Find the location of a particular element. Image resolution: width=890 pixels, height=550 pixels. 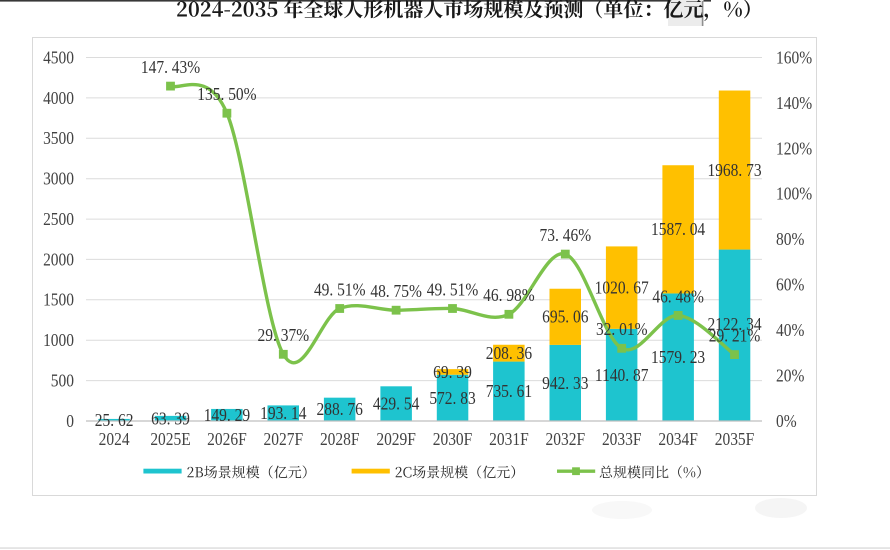

svg-text: 135. 50% is located at coordinates (226, 94).